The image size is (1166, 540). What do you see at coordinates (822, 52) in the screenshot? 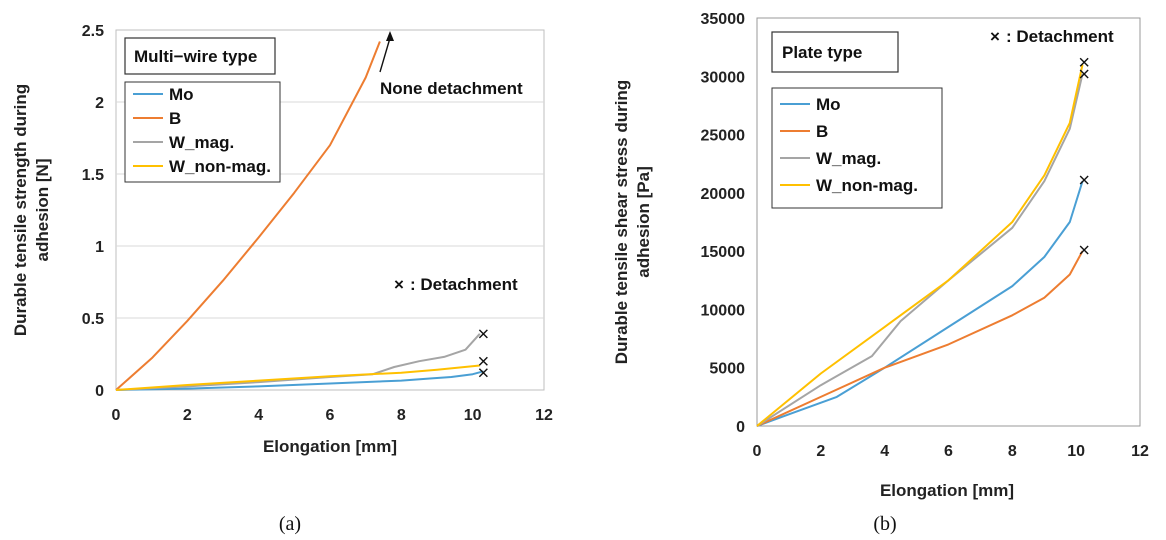
I see `chart-title-b: Plate type` at bounding box center [822, 52].